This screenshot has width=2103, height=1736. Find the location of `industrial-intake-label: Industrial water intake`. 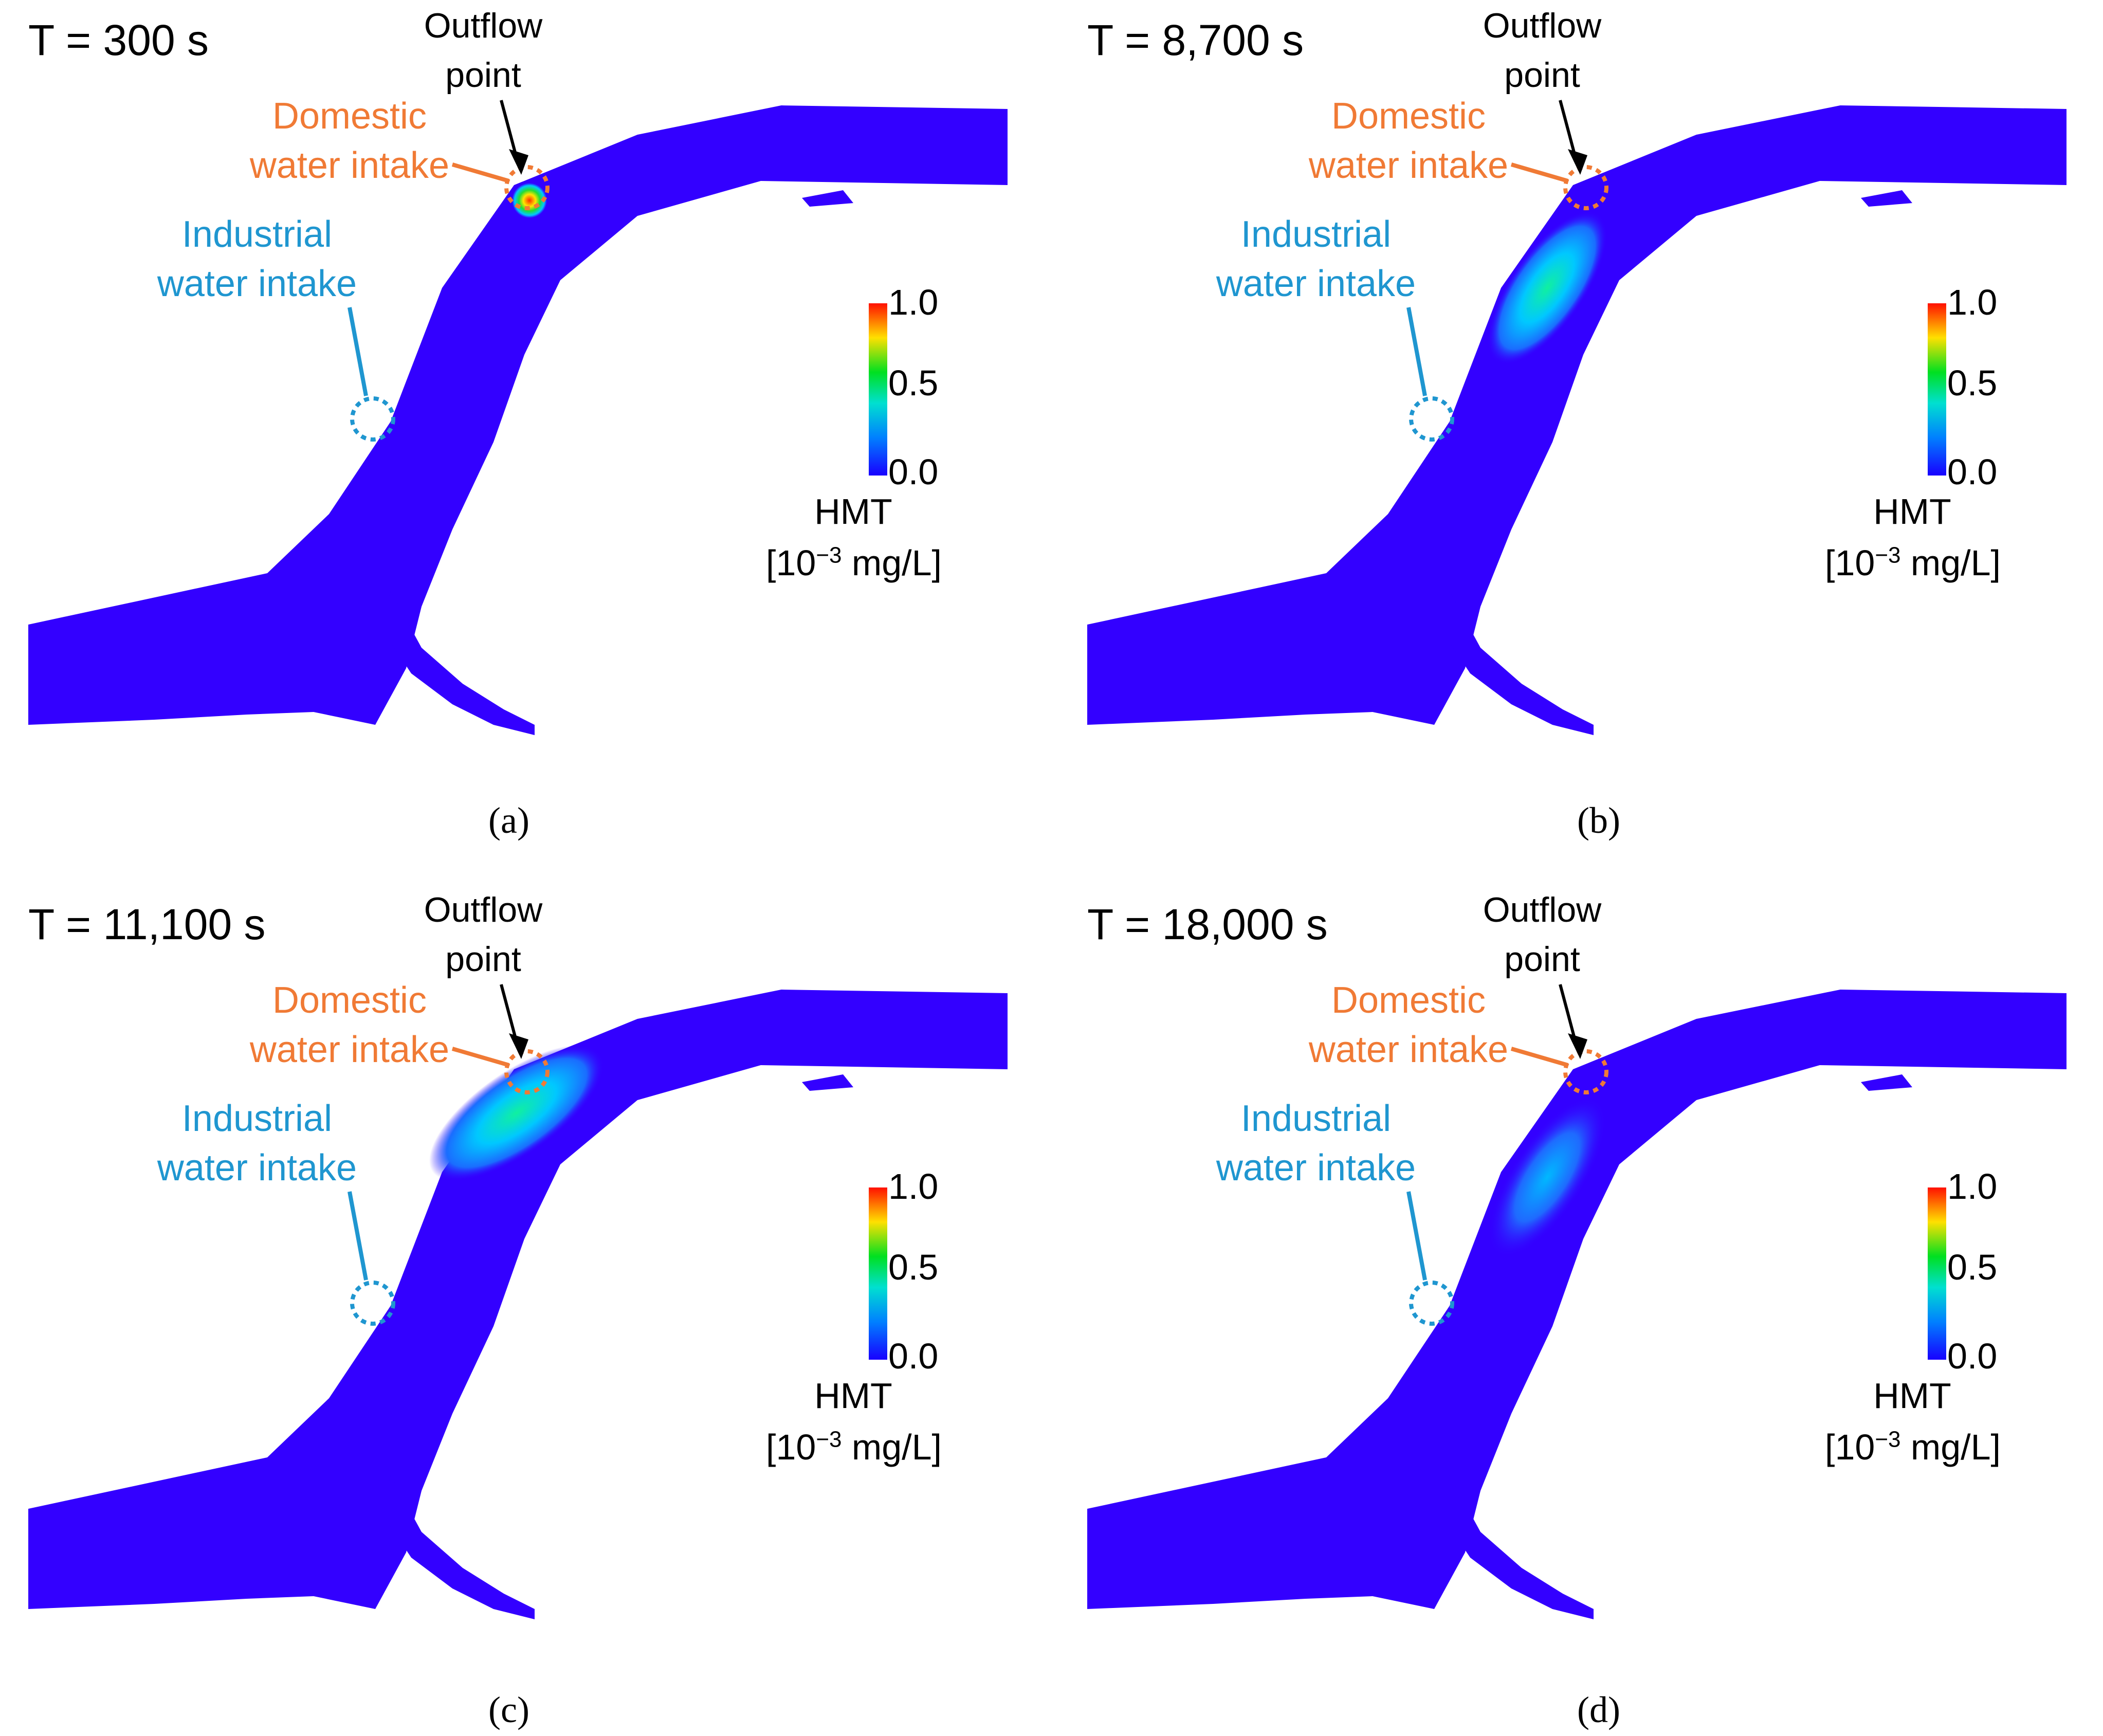

industrial-intake-label: Industrial water intake is located at coordinates (1315, 259).